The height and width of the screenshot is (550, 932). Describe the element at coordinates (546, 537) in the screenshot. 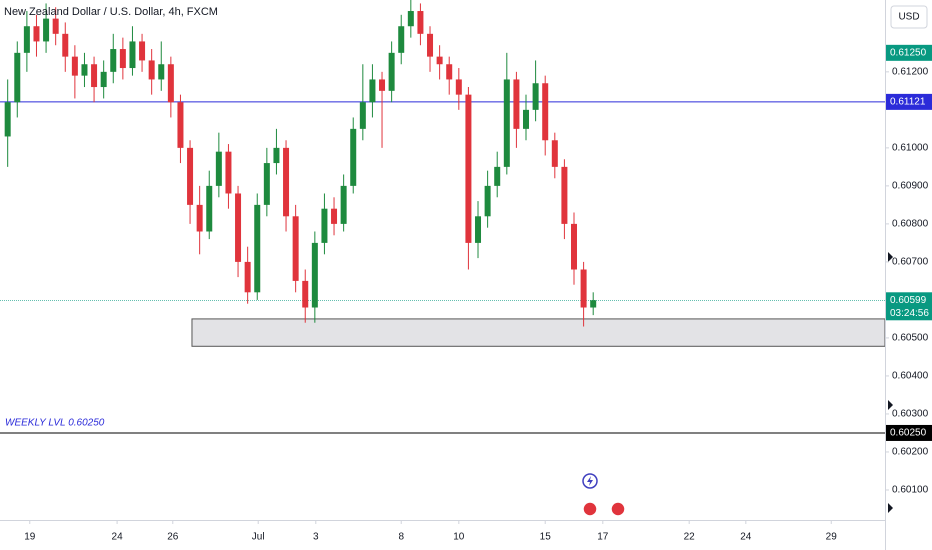

I see `x-tick-label: 15` at that location.